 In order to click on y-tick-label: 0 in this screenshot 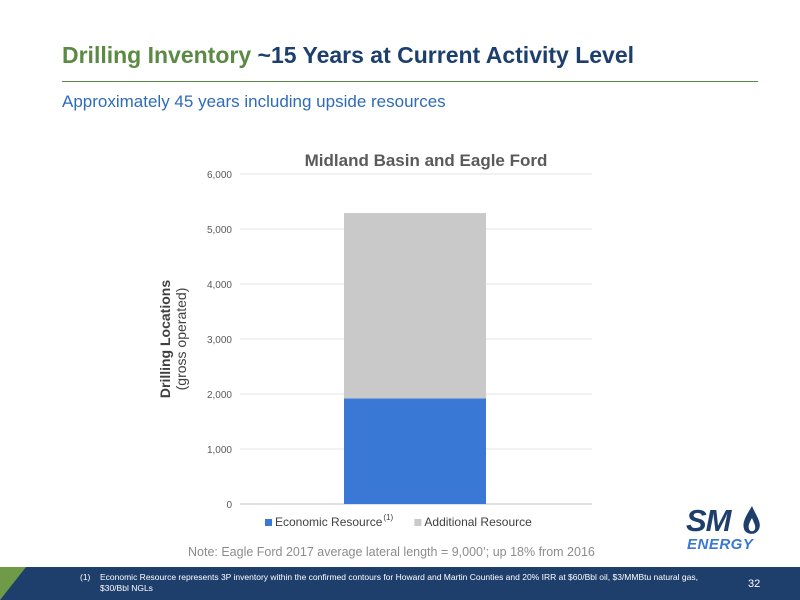, I will do `click(229, 505)`.